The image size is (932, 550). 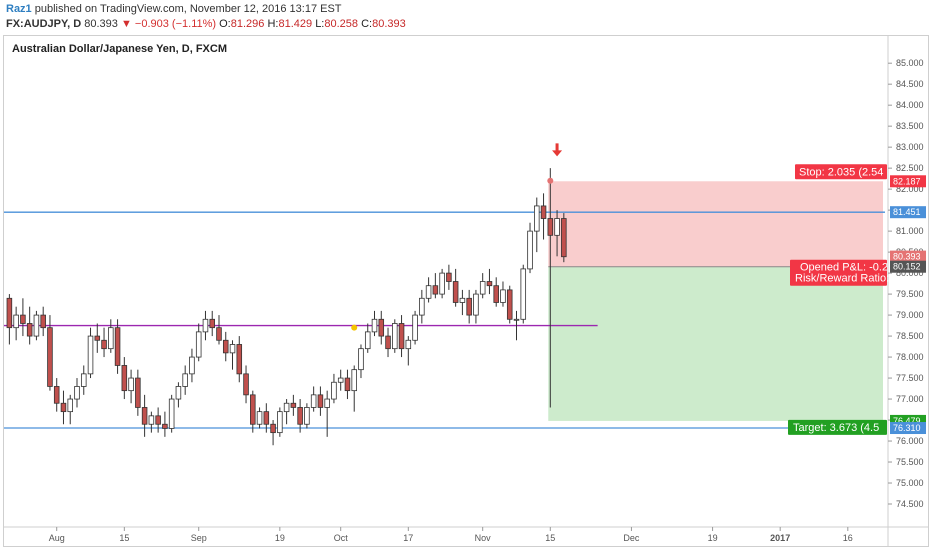 I want to click on price-label-text: 80.393, so click(x=907, y=257).